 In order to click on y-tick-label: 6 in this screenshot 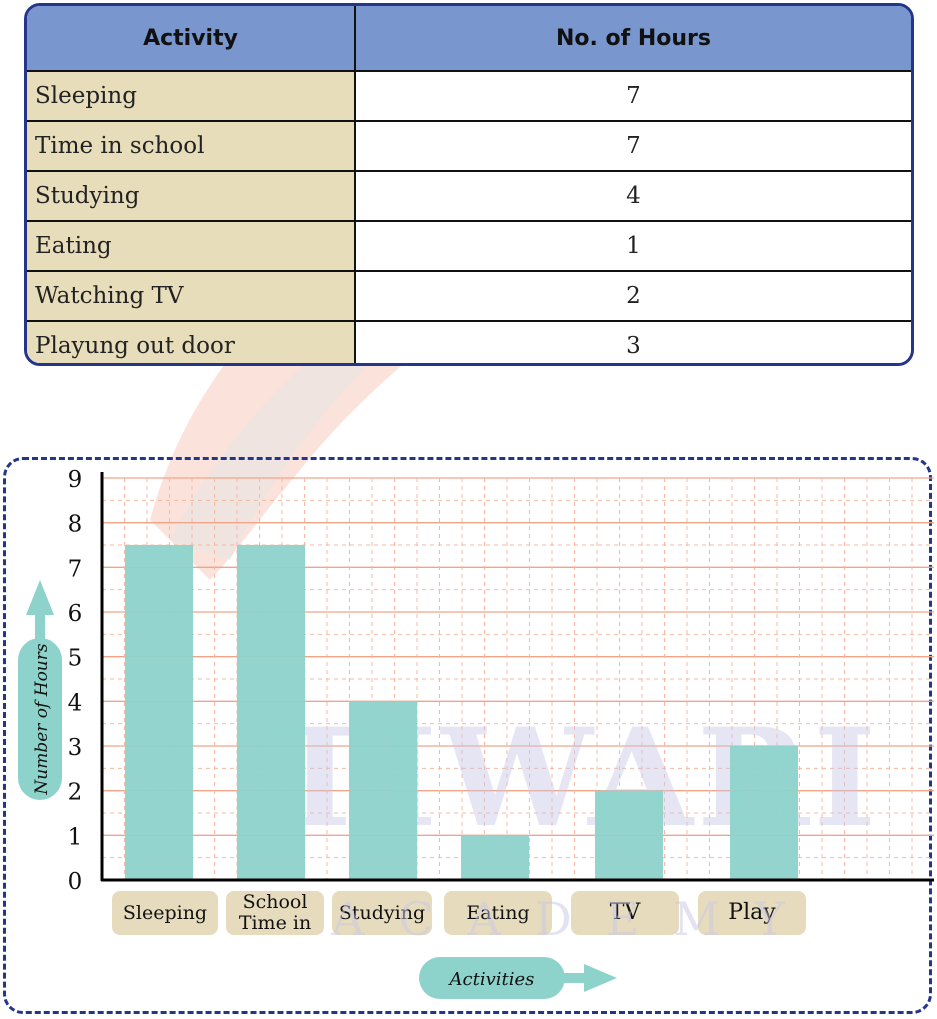, I will do `click(75, 614)`.